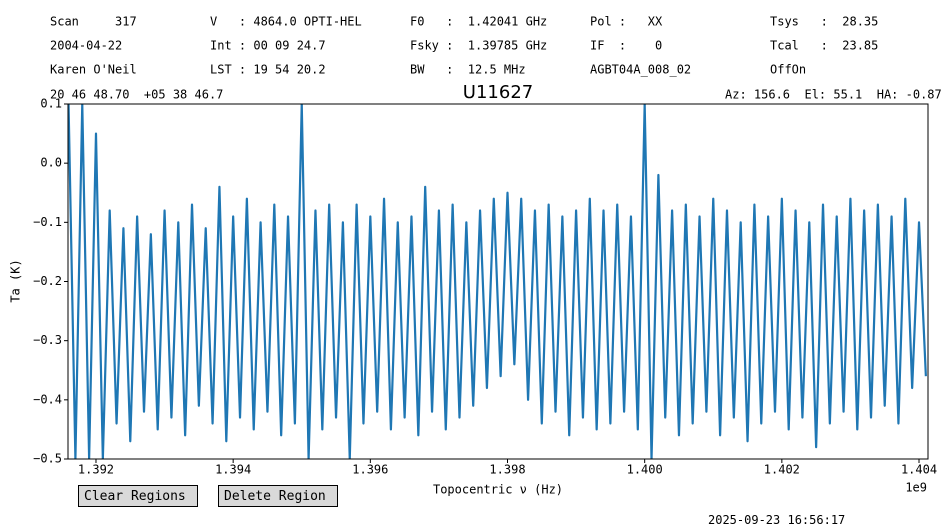  Describe the element at coordinates (498, 92) in the screenshot. I see `chart-title: U11627` at that location.